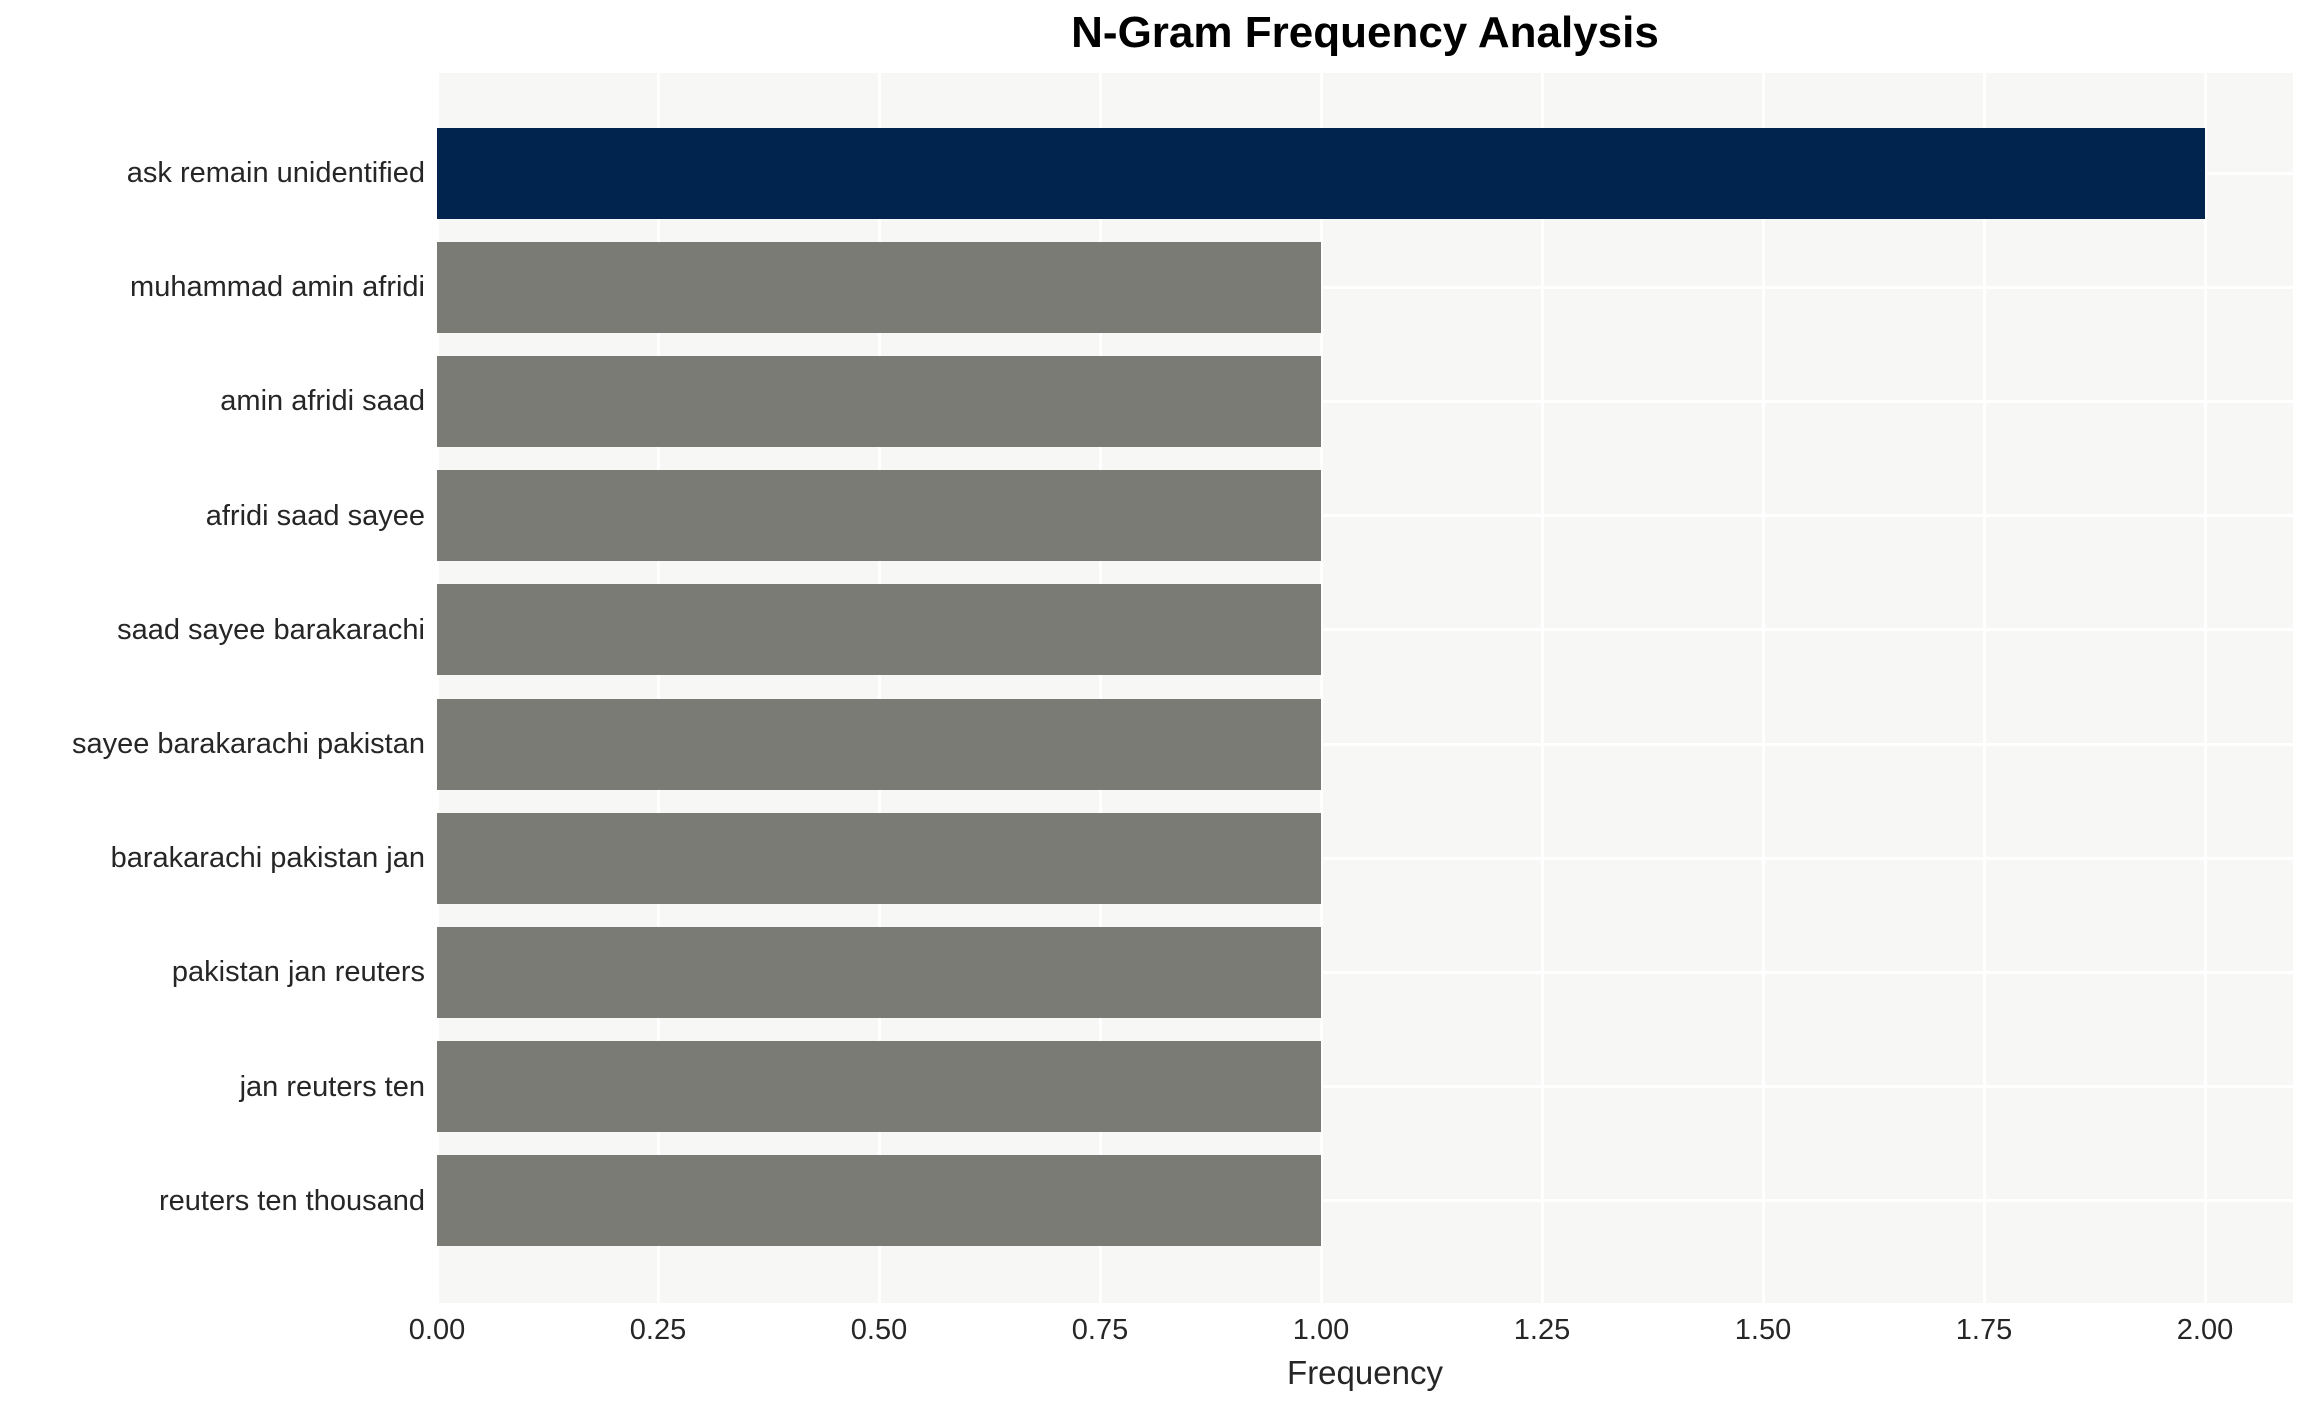 The image size is (2315, 1402). I want to click on chart-title: N-Gram Frequency Analysis, so click(1365, 32).